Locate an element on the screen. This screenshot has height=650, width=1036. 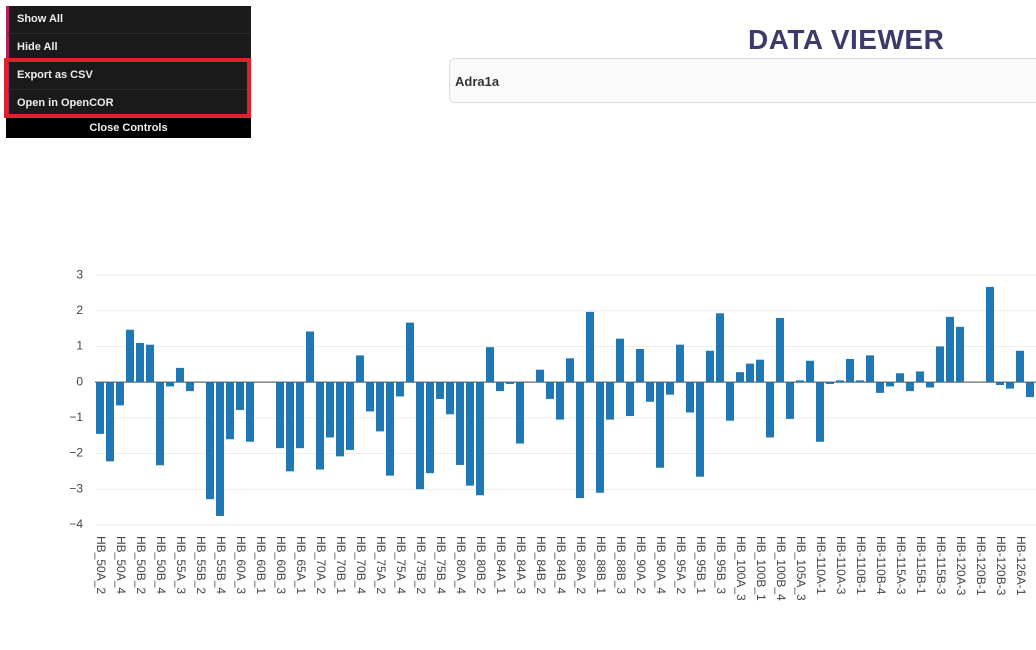
y-tick-label: 2 is located at coordinates (79, 310).